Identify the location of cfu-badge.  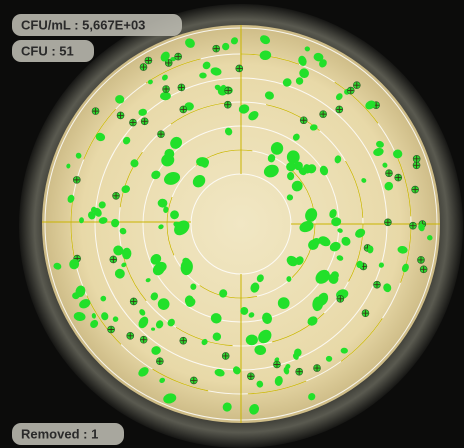
(53, 51).